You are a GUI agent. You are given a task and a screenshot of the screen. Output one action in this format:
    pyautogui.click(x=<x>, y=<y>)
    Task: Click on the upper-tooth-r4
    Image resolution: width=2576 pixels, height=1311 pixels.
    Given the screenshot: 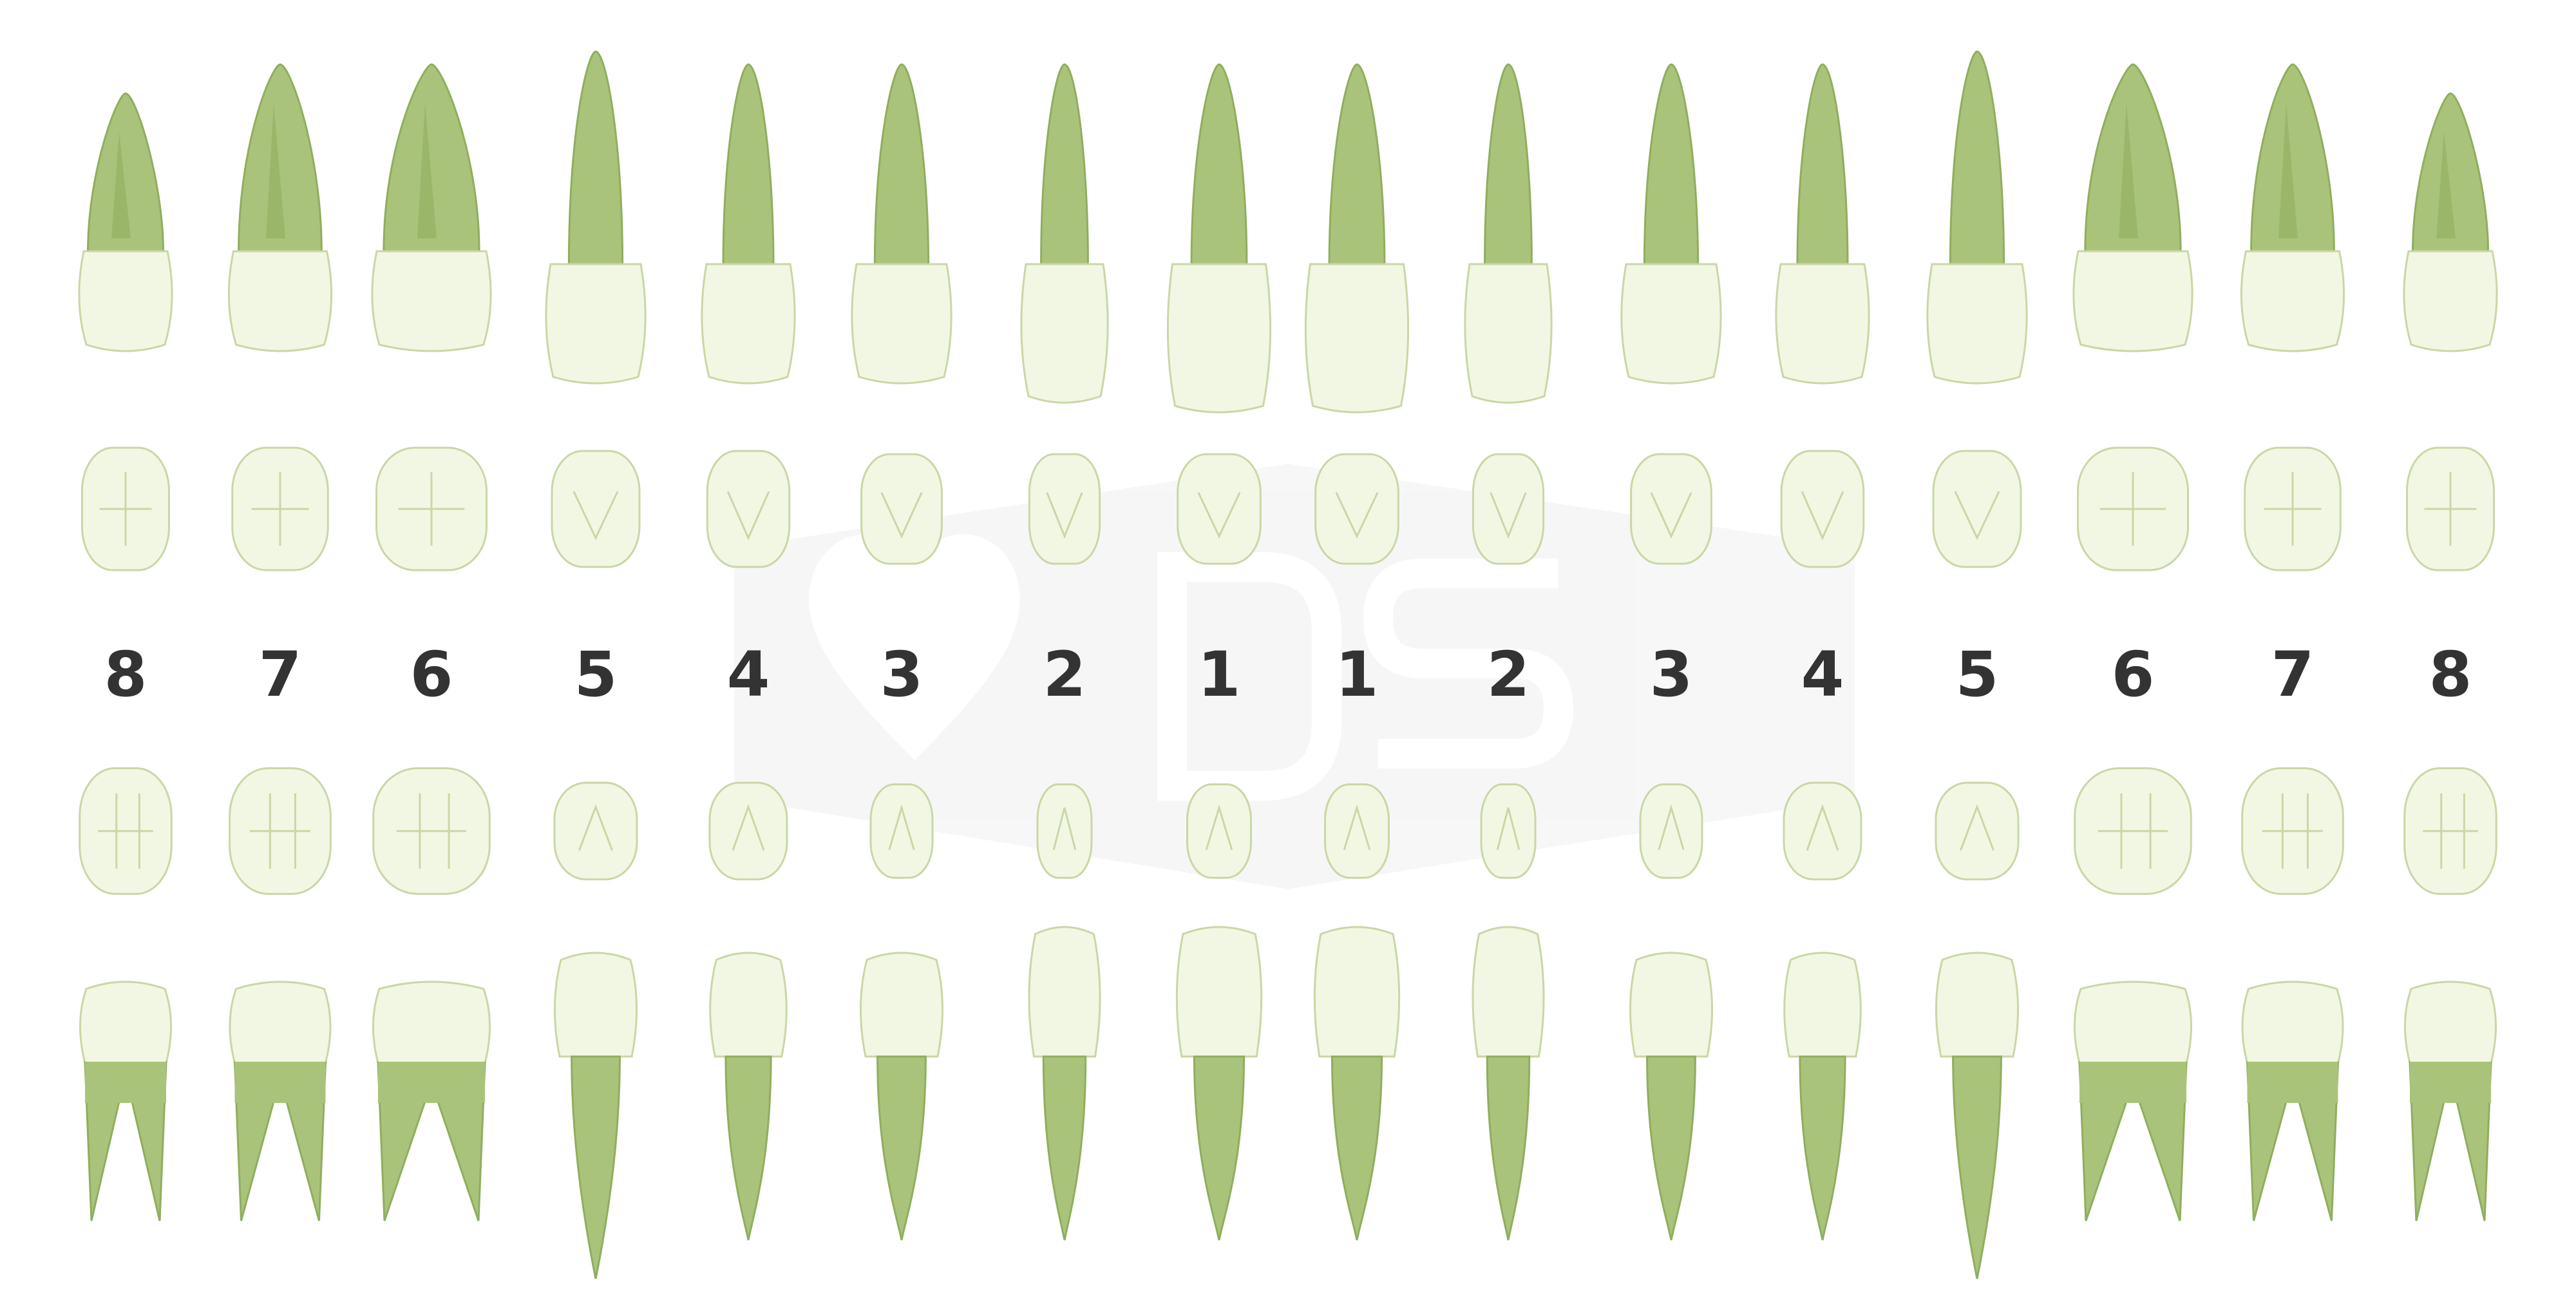 What is the action you would take?
    pyautogui.click(x=749, y=224)
    